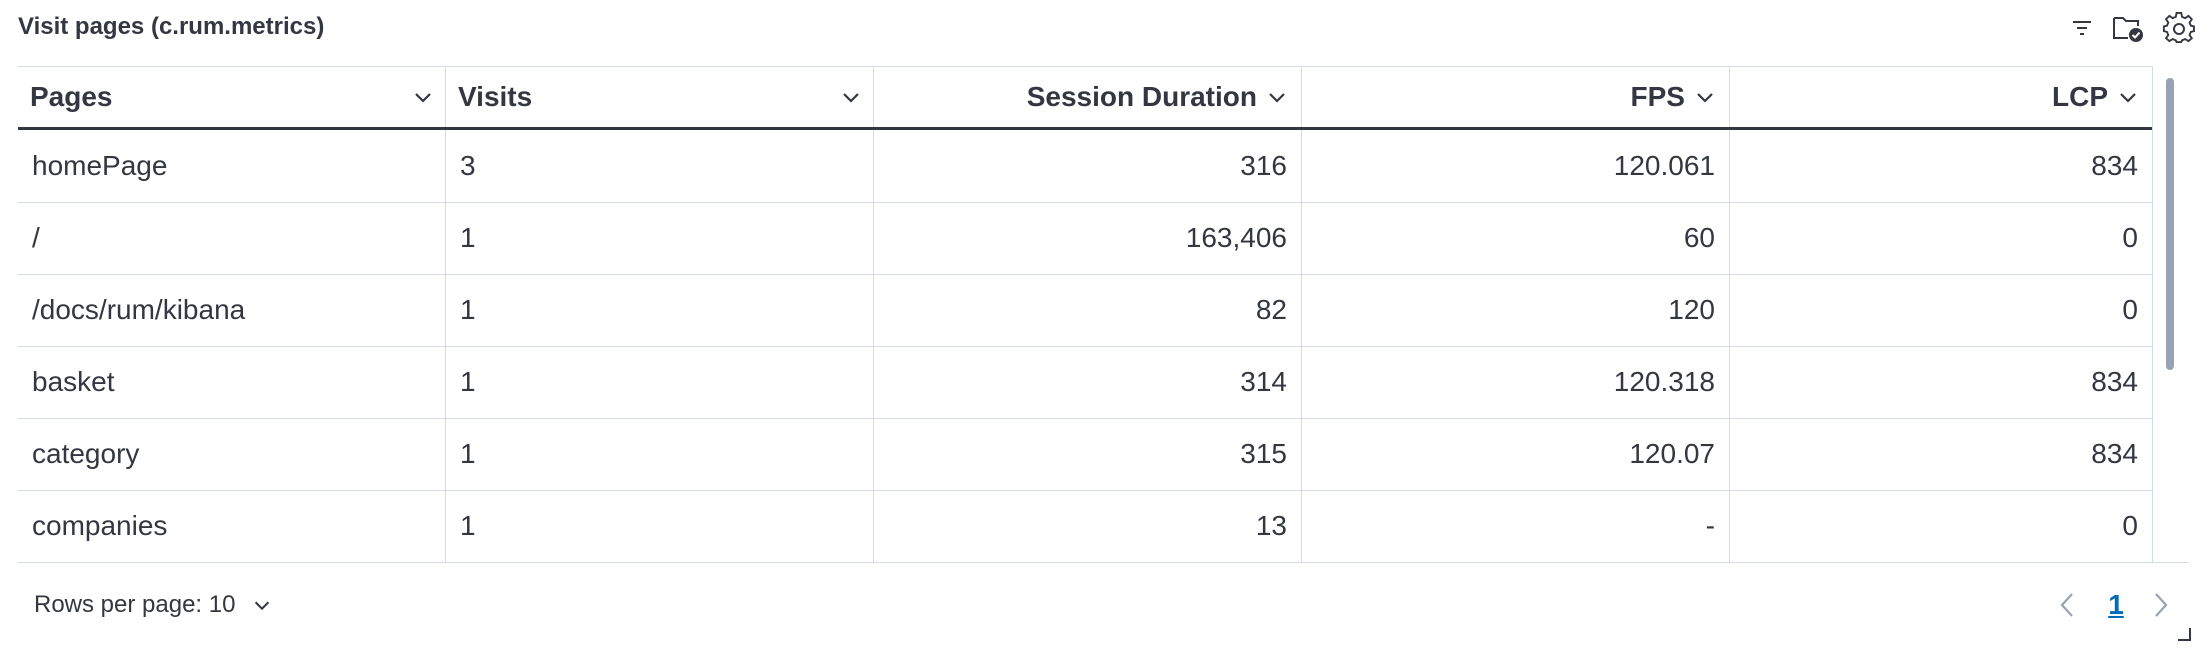  I want to click on cell-pages: /docs/rum/kibana, so click(232, 310).